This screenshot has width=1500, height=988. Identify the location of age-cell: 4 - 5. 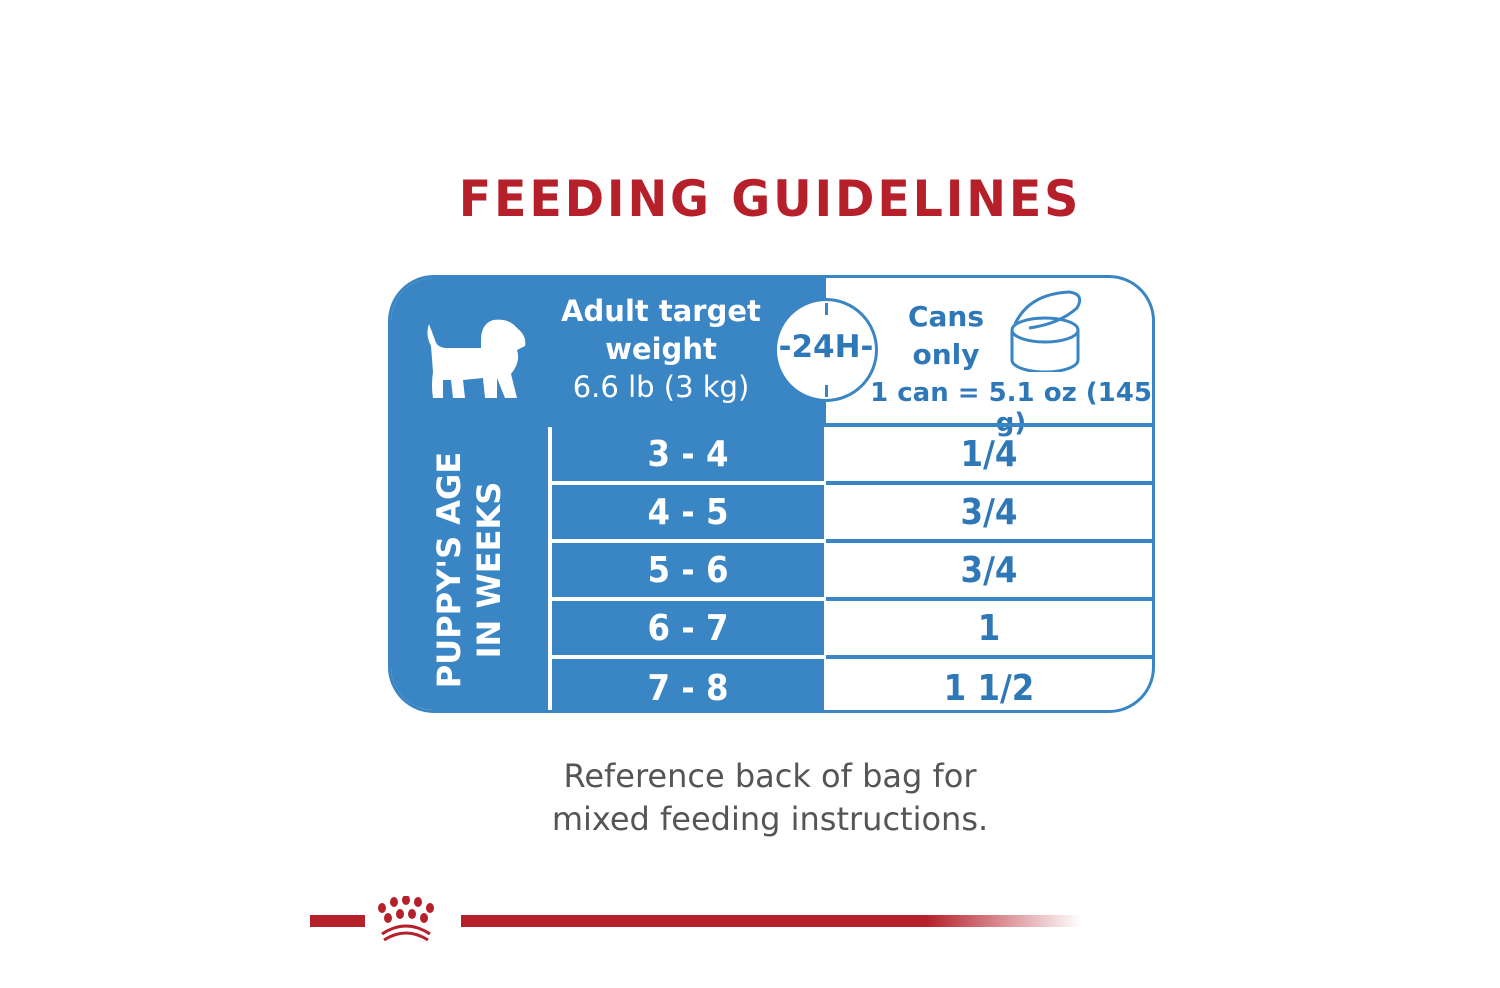
(688, 512).